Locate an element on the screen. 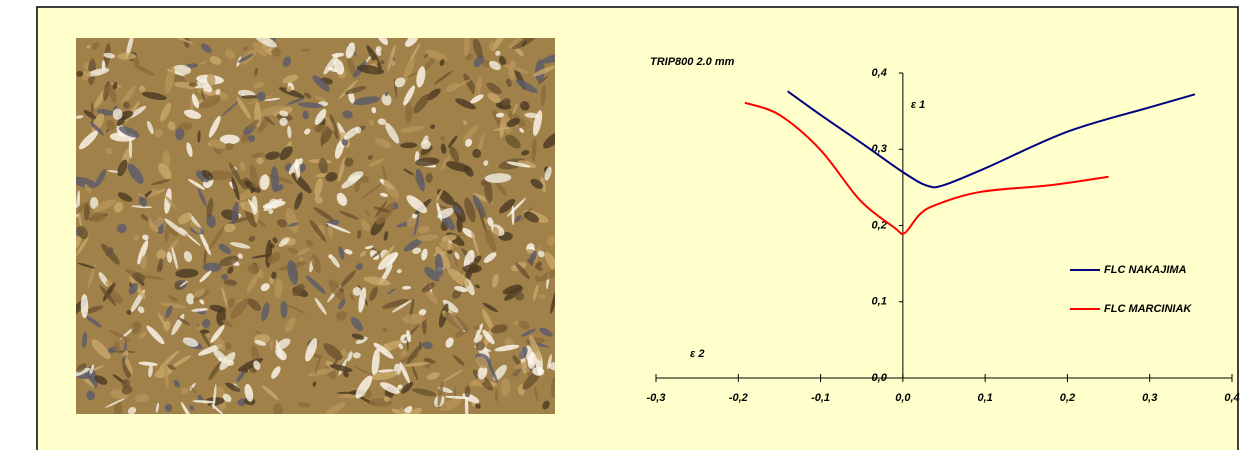 The height and width of the screenshot is (455, 1242). x-axis-label: ε 2 is located at coordinates (697, 354).